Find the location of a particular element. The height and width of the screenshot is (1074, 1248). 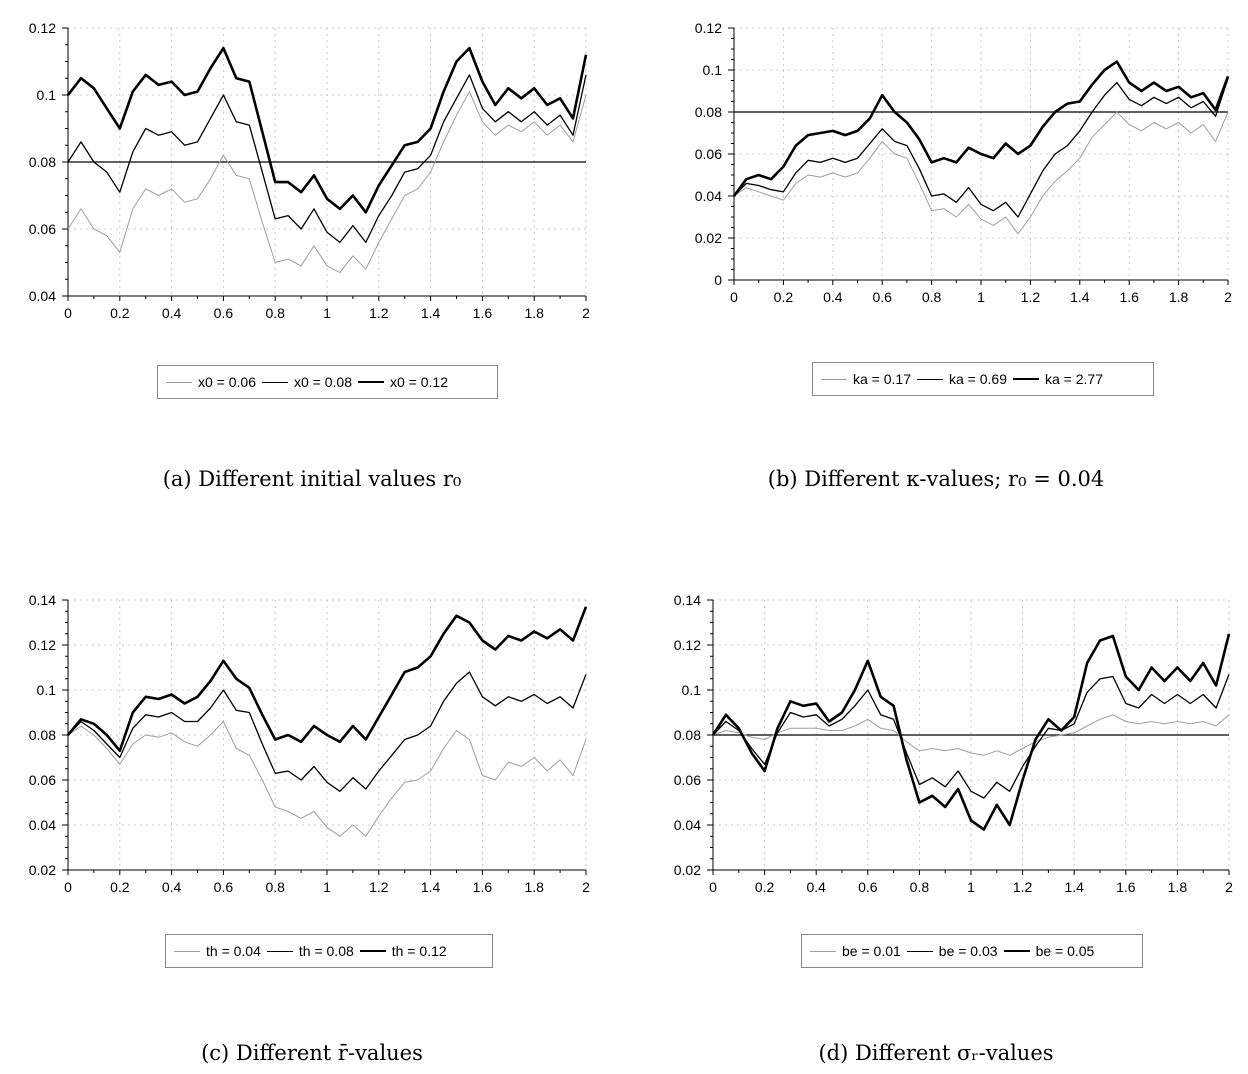

legend-entry: ka = 0.17 is located at coordinates (866, 379).